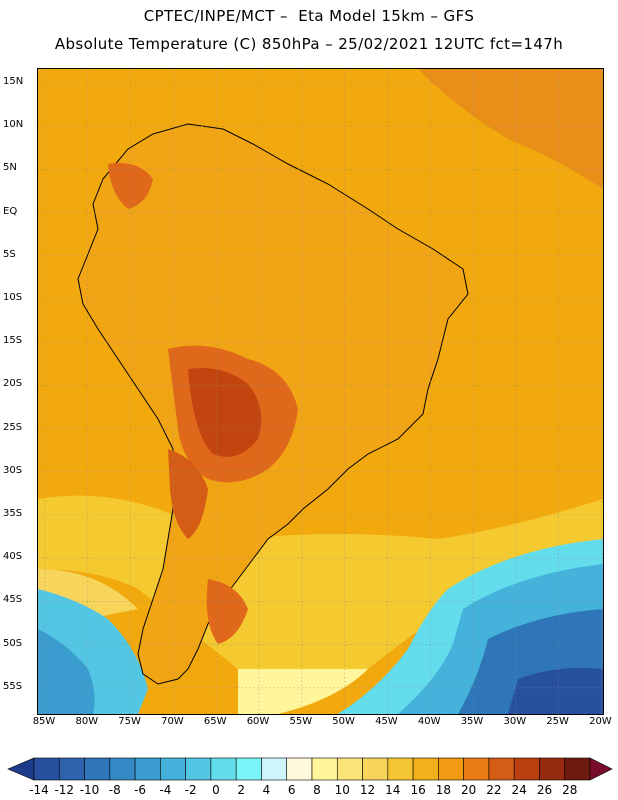  I want to click on longitude-label: 60W, so click(258, 721).